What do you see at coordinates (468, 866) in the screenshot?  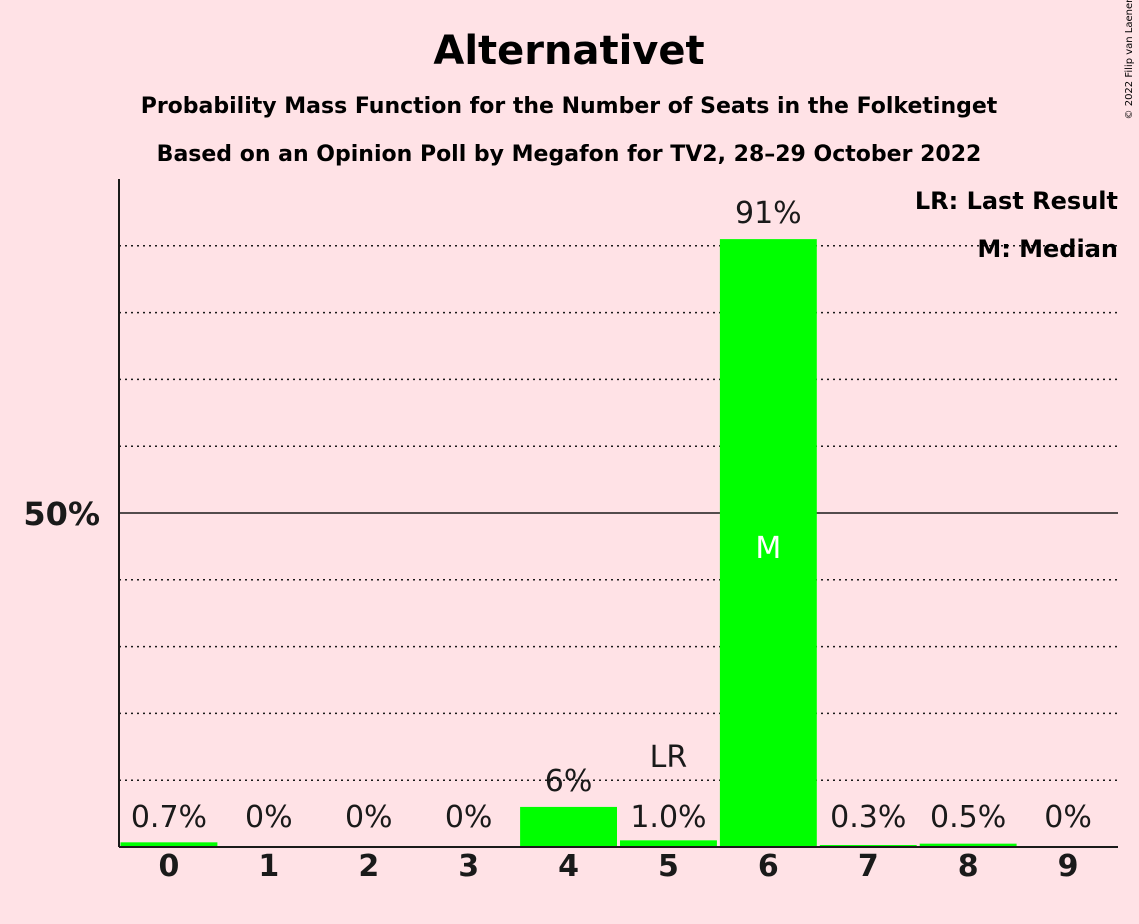 I see `x-tick-label-3: 3` at bounding box center [468, 866].